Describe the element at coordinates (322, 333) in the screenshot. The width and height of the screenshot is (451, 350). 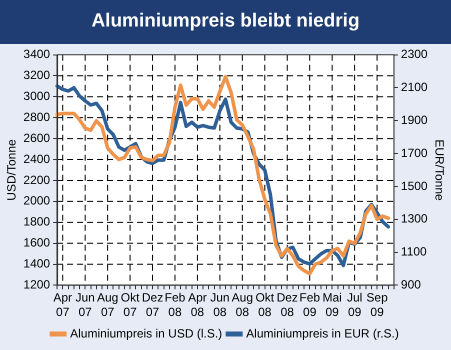
I see `legend-label: Aluminiumpreis in EUR (r.S.)` at that location.